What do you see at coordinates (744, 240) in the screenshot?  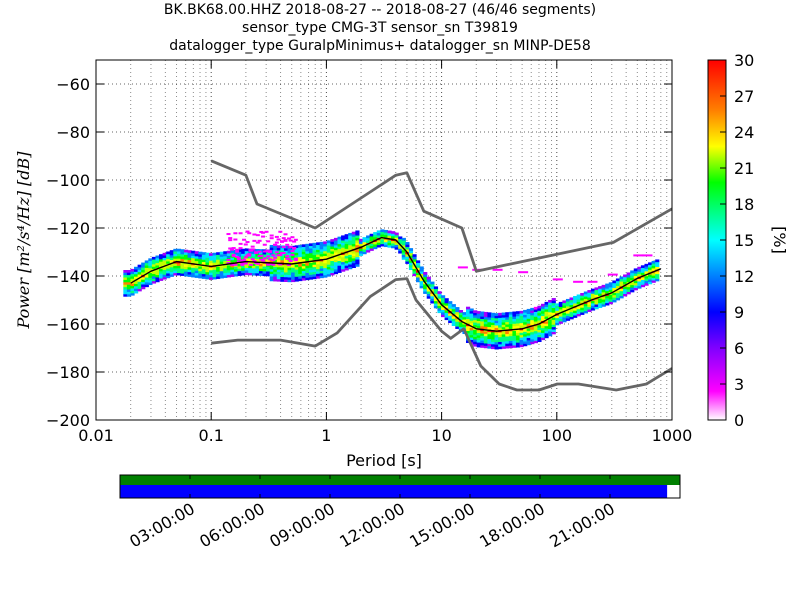 I see `colorbar-tick-label: 15` at bounding box center [744, 240].